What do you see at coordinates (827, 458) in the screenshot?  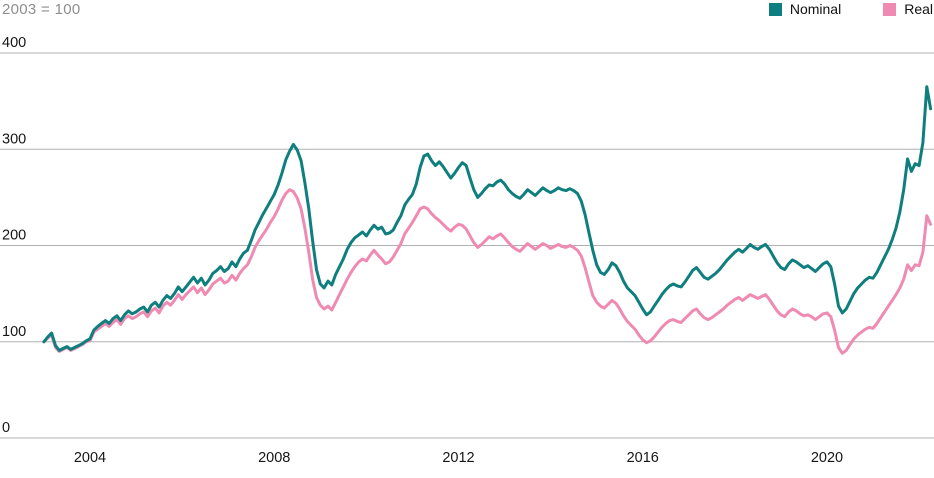 I see `x-tick-label-2020: 2020` at bounding box center [827, 458].